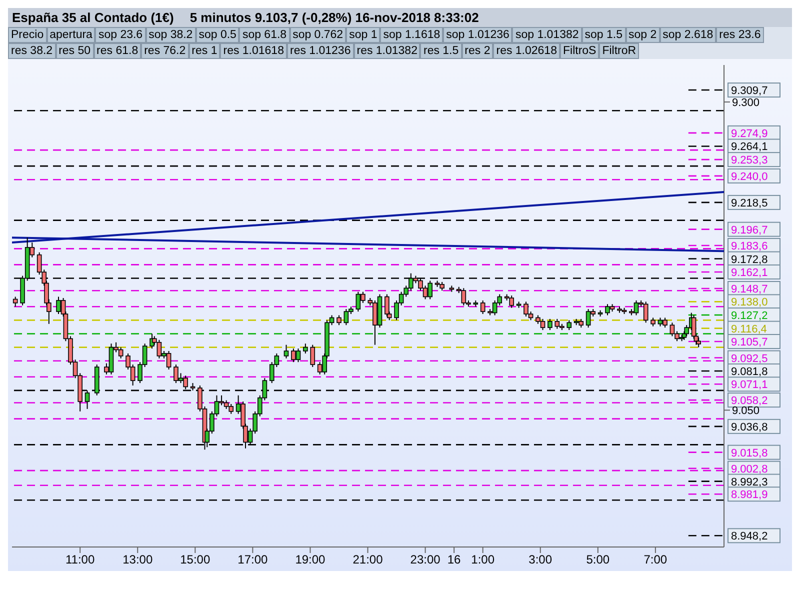  What do you see at coordinates (749, 289) in the screenshot?
I see `ref-line-label: 9.148,7` at bounding box center [749, 289].